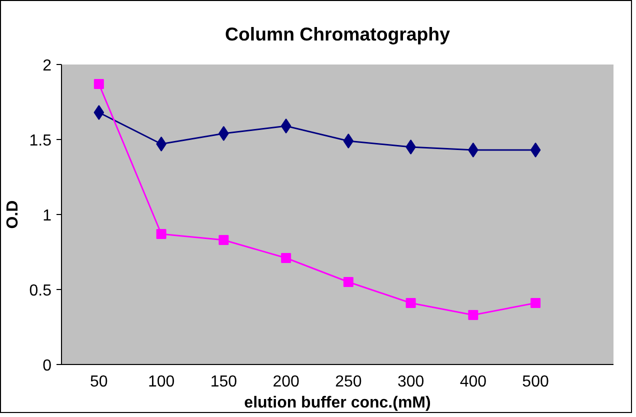  Describe the element at coordinates (535, 382) in the screenshot. I see `x-tick-label: 500` at that location.